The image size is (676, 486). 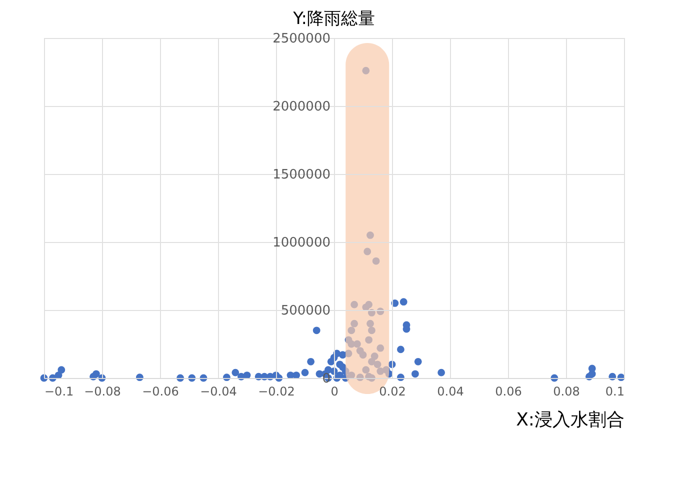 I want to click on x-tick-label: 0.02, so click(x=392, y=391).